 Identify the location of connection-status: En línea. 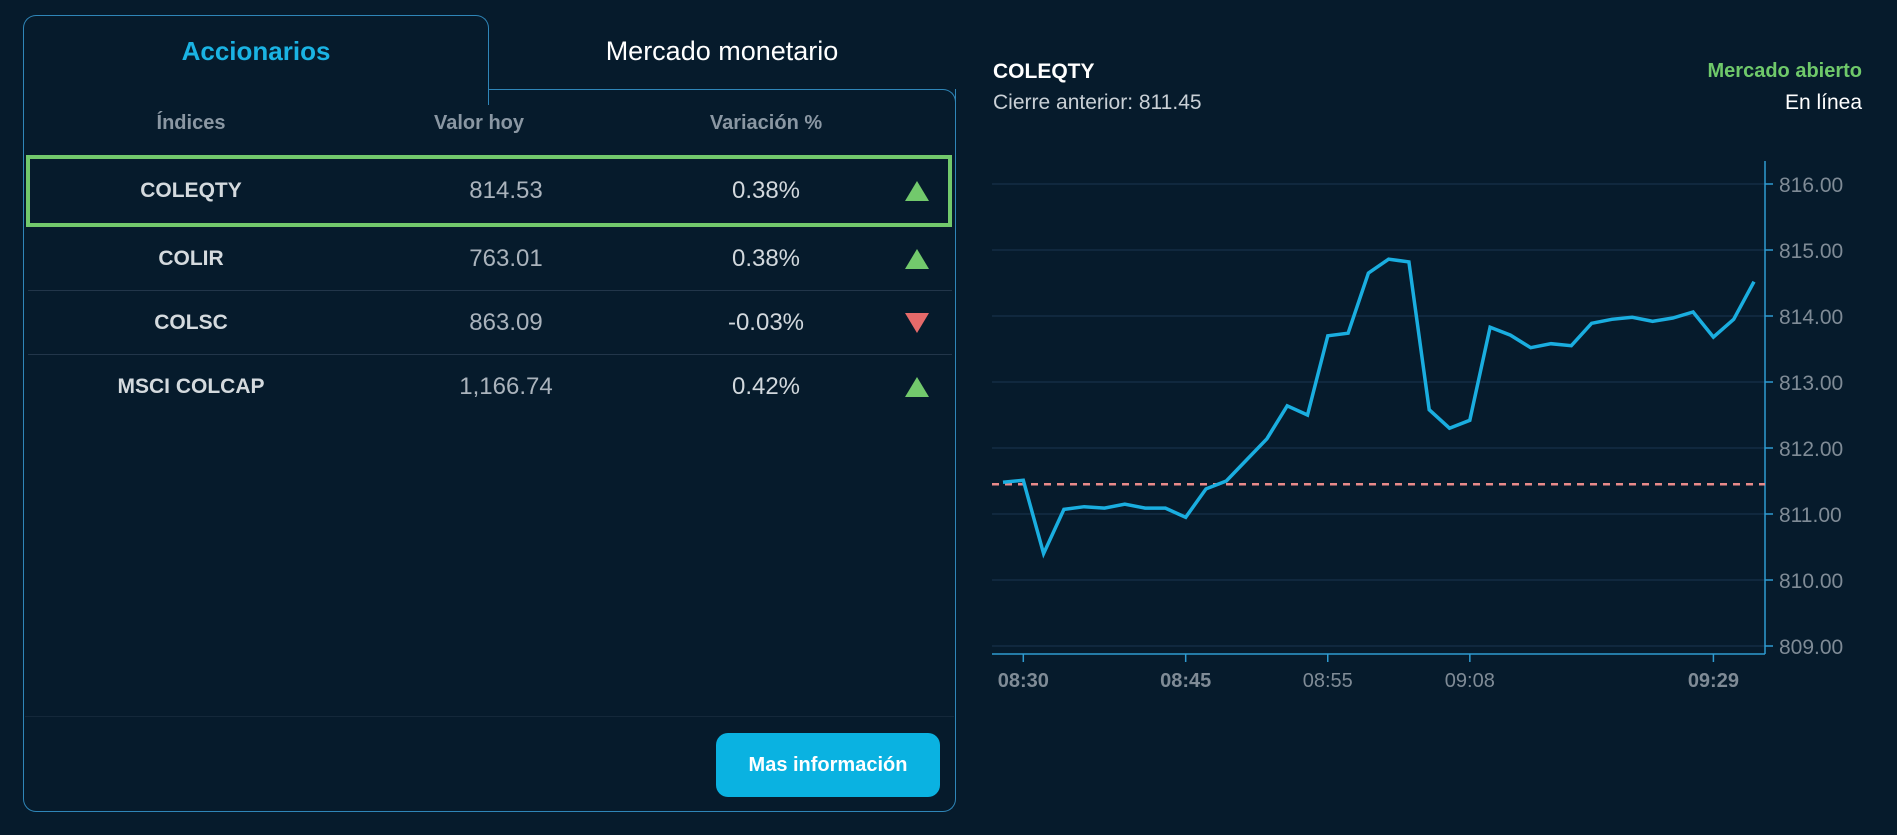
(1823, 102).